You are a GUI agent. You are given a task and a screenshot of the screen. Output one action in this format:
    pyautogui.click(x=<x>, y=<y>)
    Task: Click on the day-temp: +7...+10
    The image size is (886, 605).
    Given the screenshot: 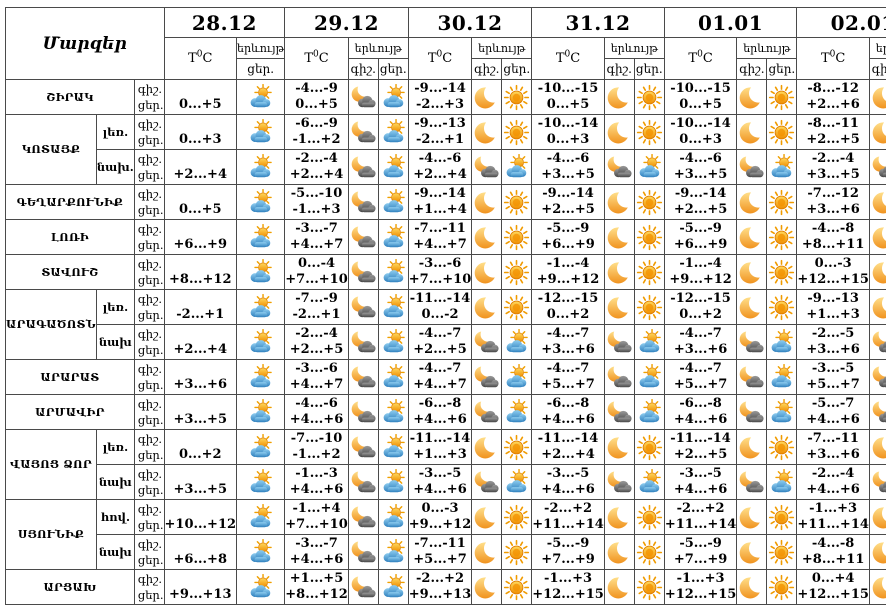 What is the action you would take?
    pyautogui.click(x=316, y=525)
    